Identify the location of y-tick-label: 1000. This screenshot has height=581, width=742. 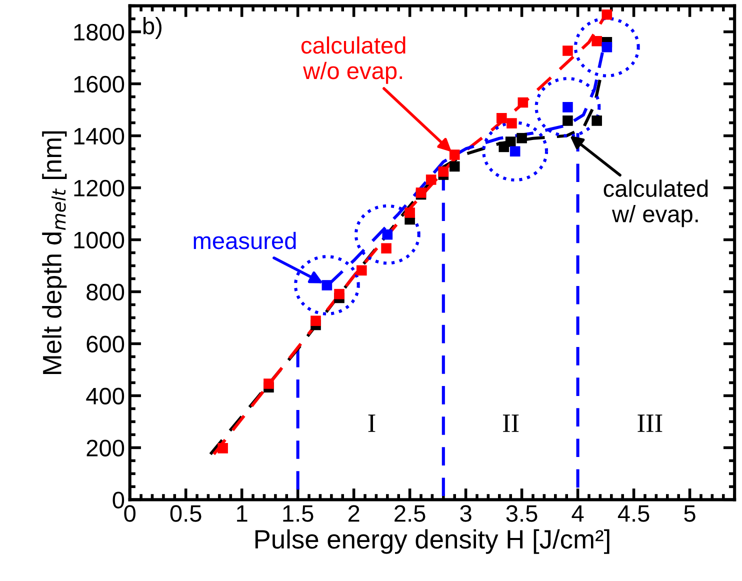
(99, 240).